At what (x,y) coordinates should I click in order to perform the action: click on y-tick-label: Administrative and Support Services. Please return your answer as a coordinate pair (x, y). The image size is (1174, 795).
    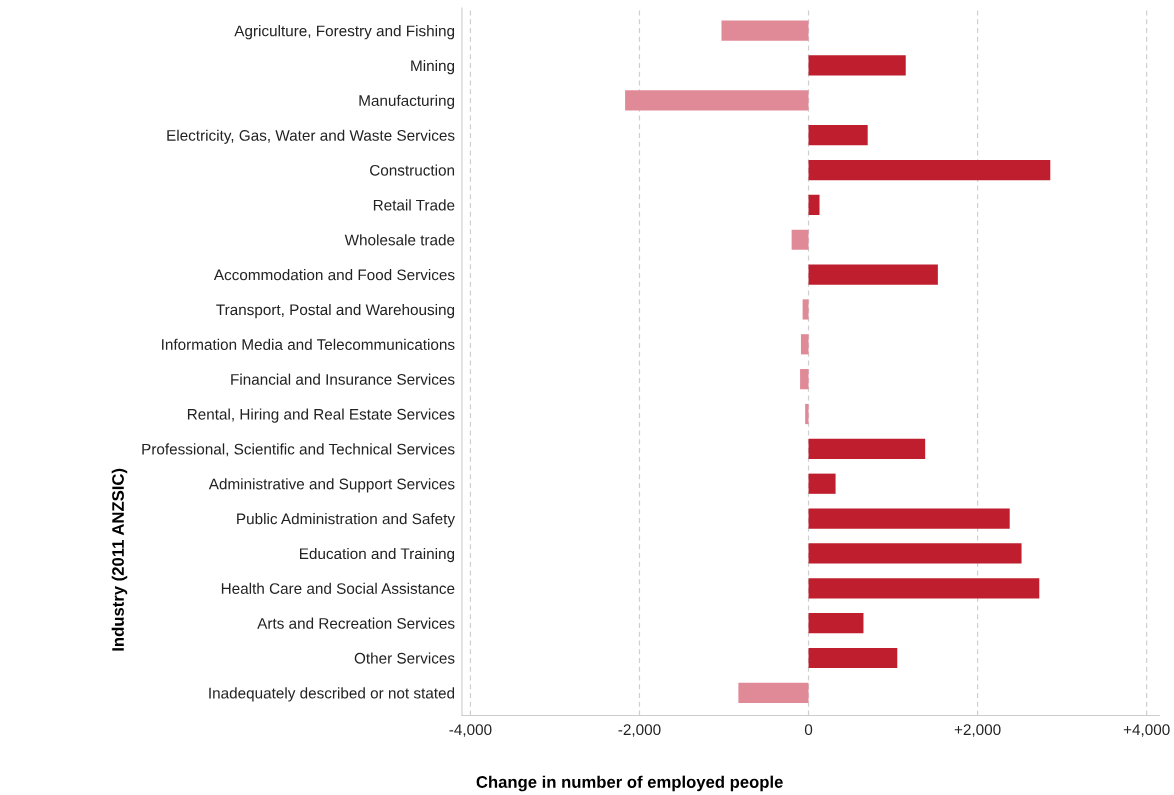
    Looking at the image, I should click on (331, 485).